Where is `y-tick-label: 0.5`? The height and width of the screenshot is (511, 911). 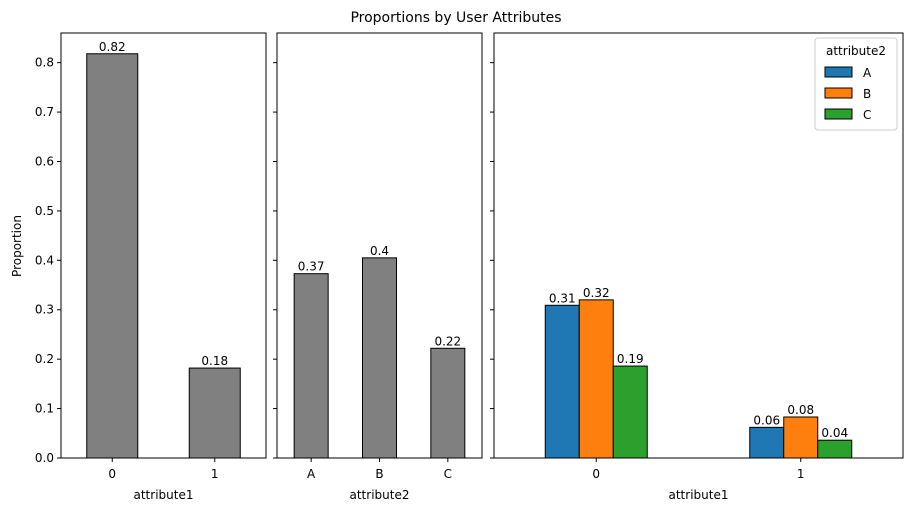 y-tick-label: 0.5 is located at coordinates (44, 211).